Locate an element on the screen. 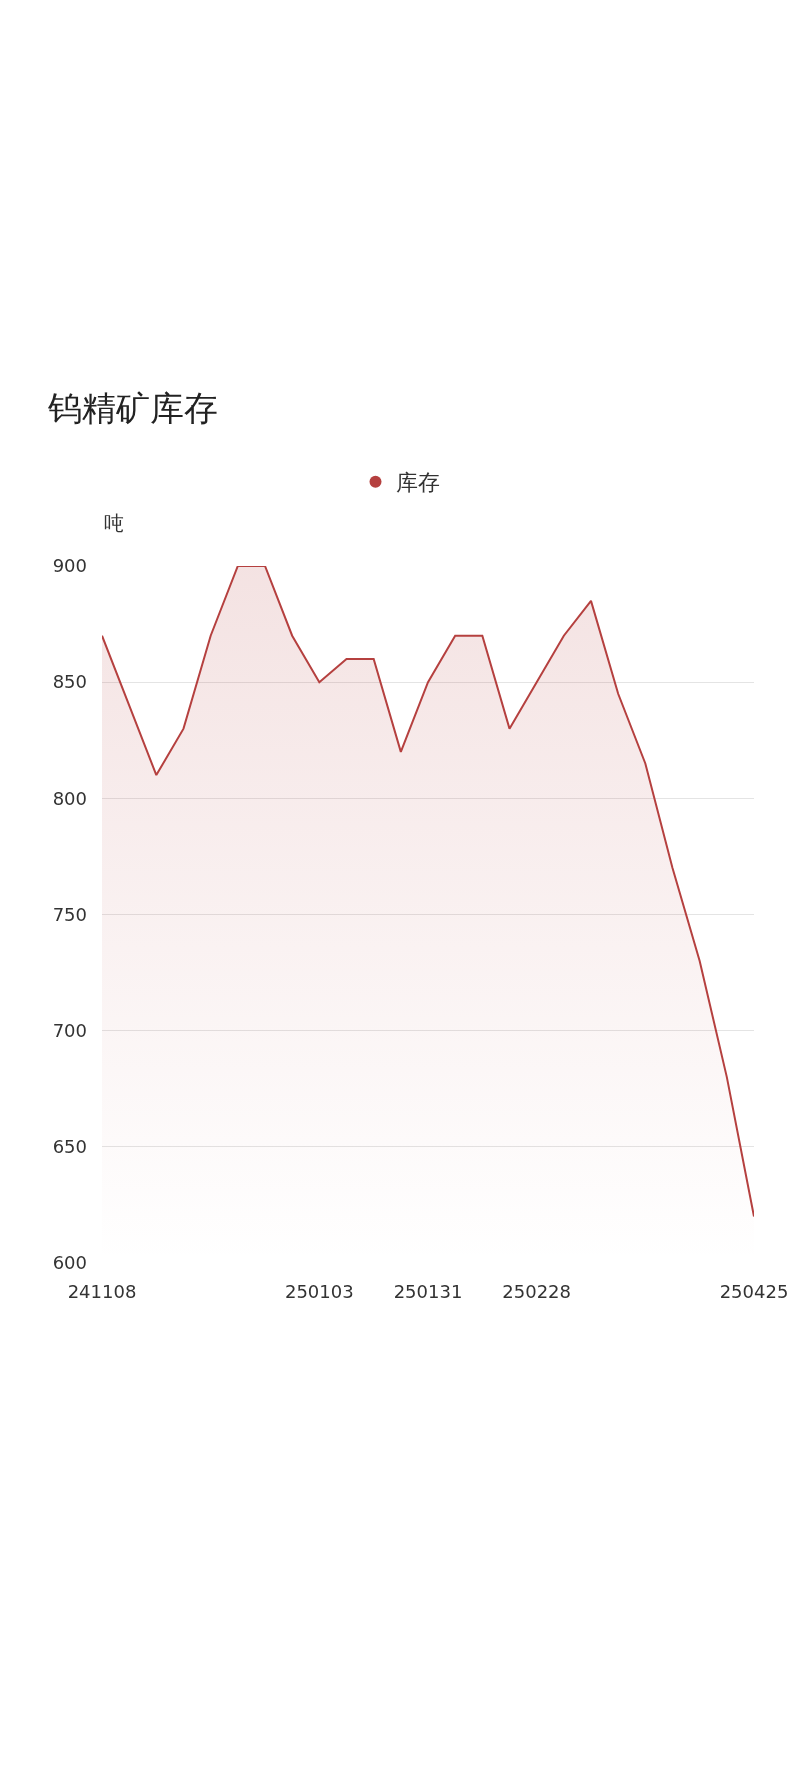 The image size is (800, 1778). x-tick-label: 250103 is located at coordinates (319, 1291).